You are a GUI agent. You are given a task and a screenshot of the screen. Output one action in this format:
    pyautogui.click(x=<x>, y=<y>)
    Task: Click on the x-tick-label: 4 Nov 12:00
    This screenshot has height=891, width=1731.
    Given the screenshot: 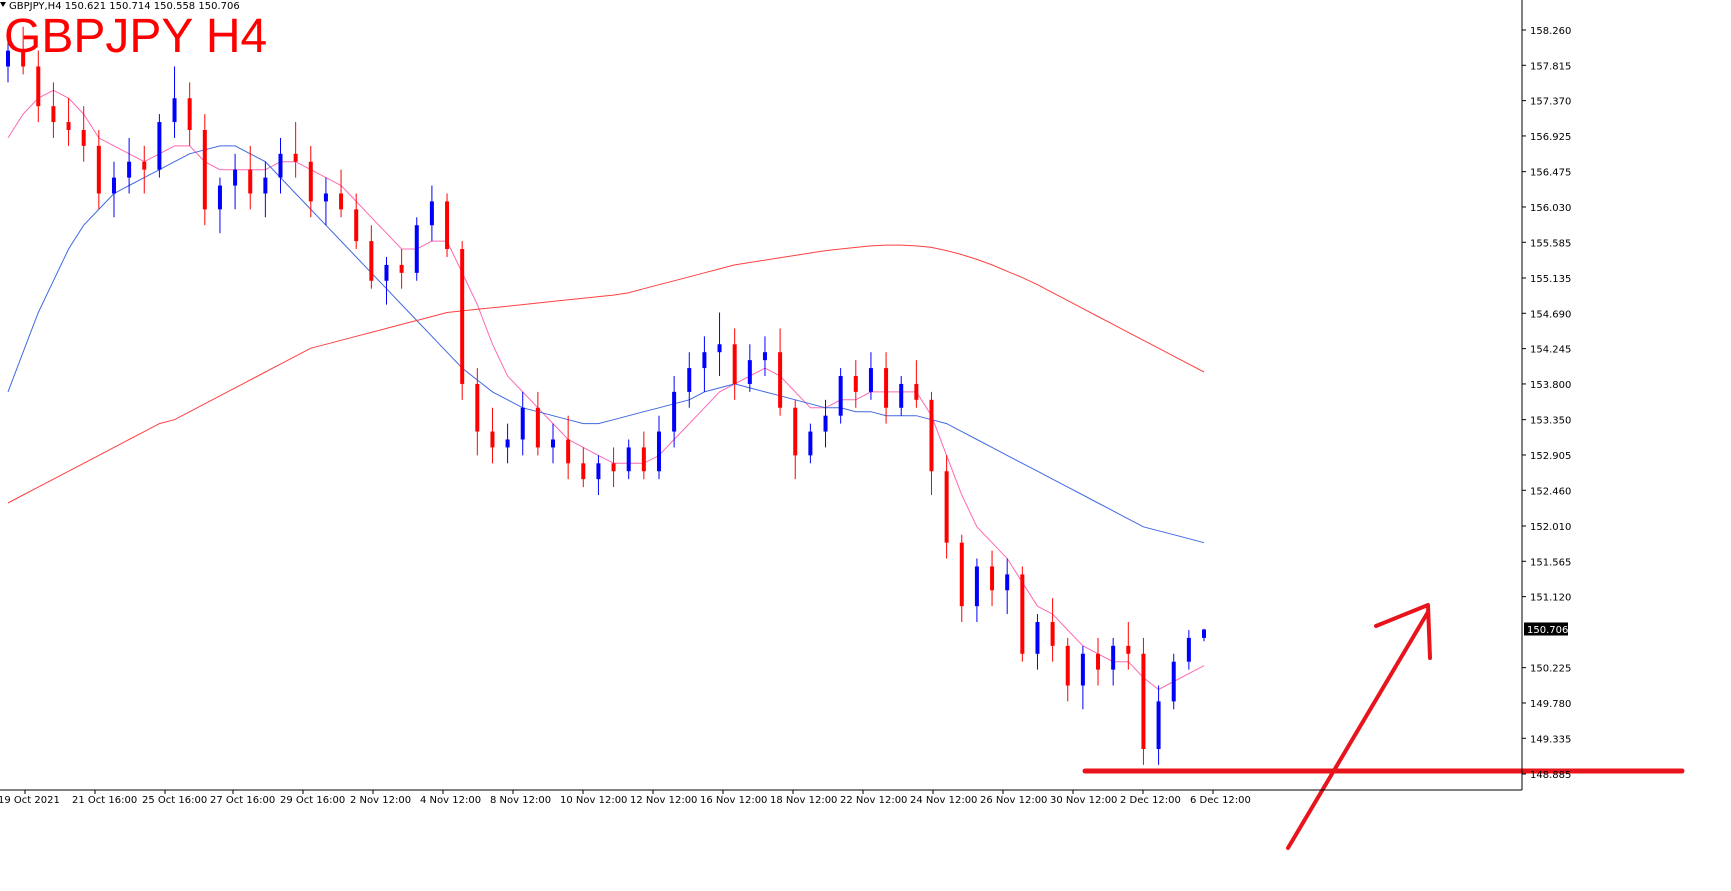 What is the action you would take?
    pyautogui.click(x=450, y=800)
    